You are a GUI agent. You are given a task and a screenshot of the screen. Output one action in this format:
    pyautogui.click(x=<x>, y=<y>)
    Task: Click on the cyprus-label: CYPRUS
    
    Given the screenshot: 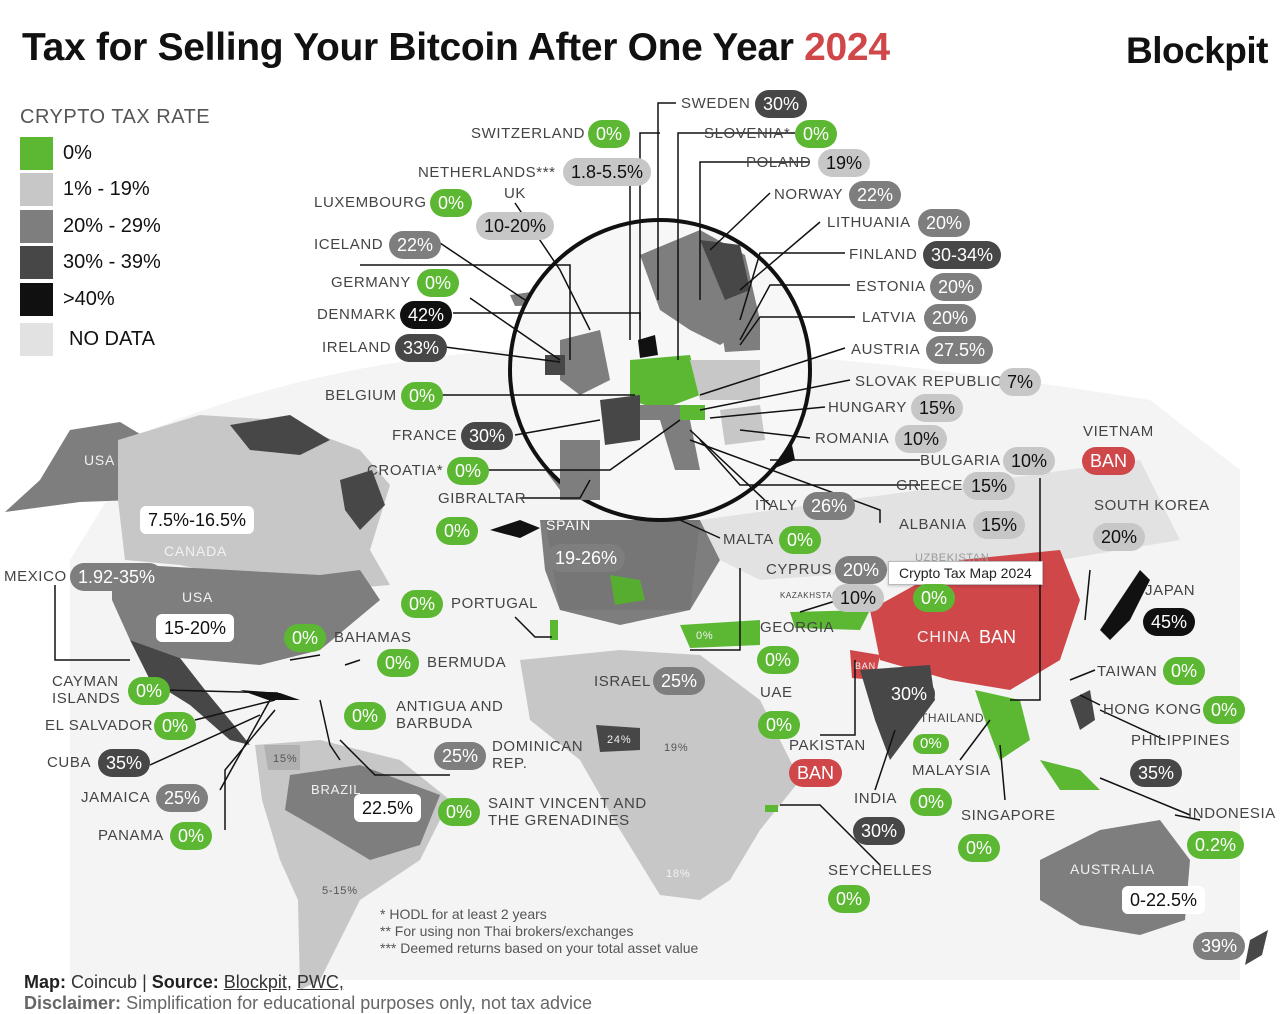 What is the action you would take?
    pyautogui.click(x=799, y=569)
    